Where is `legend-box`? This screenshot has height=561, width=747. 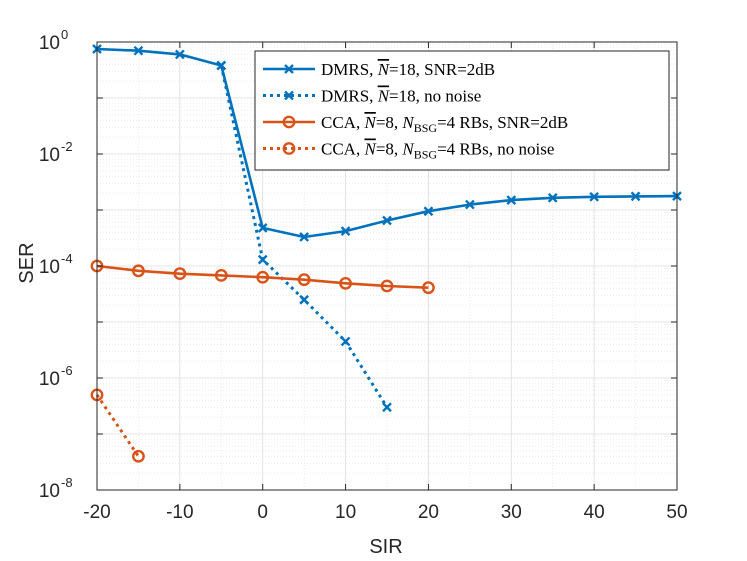 legend-box is located at coordinates (462, 110).